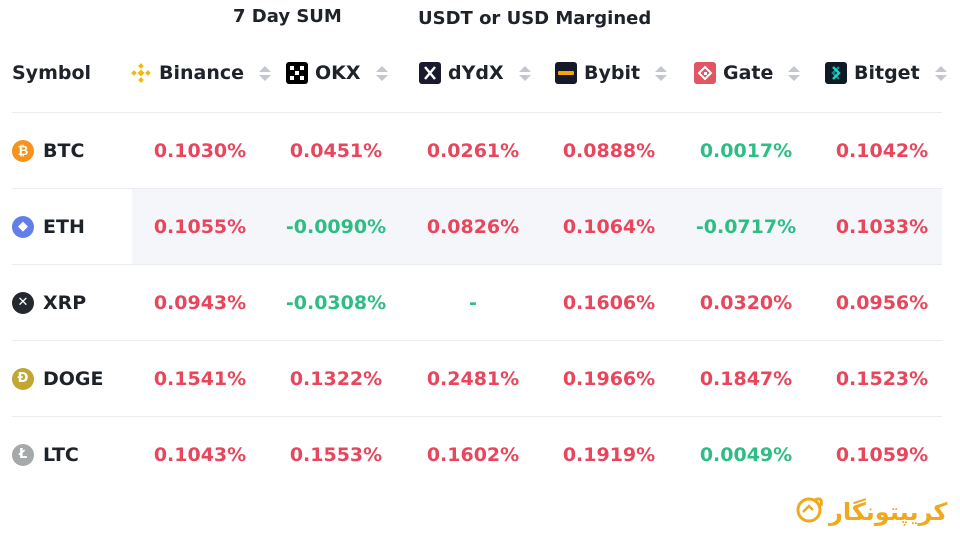 The width and height of the screenshot is (960, 540). What do you see at coordinates (836, 73) in the screenshot?
I see `bitget-icon` at bounding box center [836, 73].